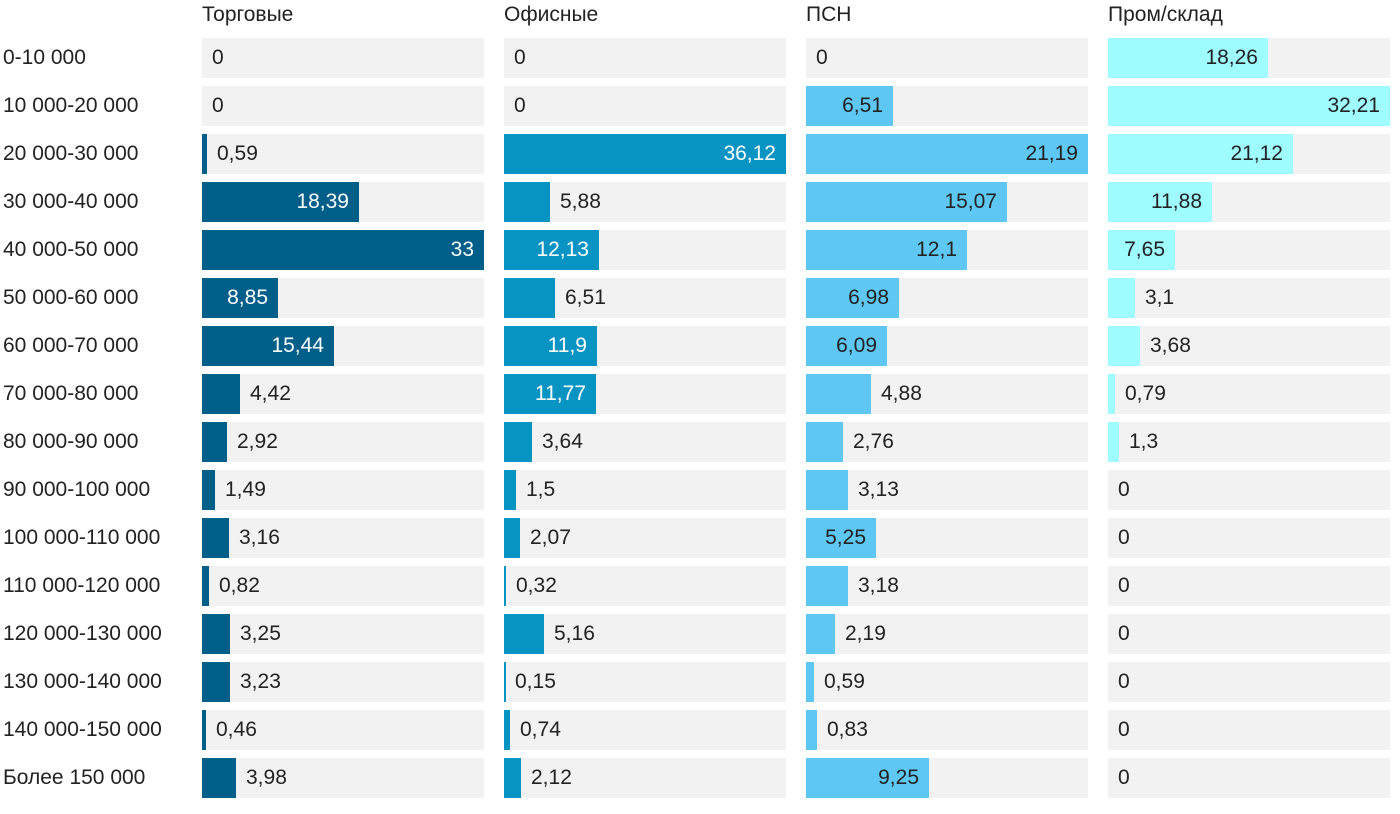 The image size is (1400, 814). I want to click on data-label: 2,07, so click(550, 537).